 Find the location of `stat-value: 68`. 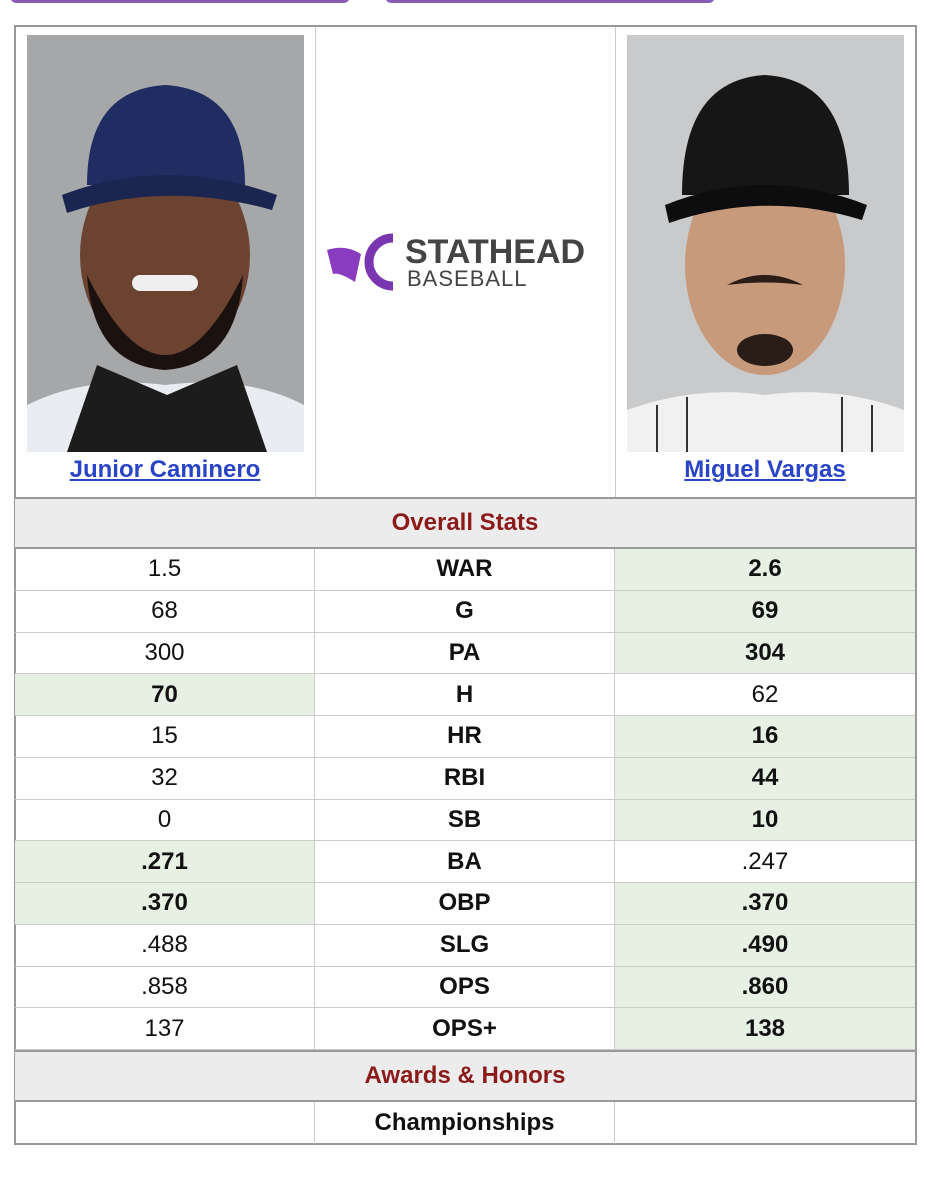

stat-value: 68 is located at coordinates (165, 611).